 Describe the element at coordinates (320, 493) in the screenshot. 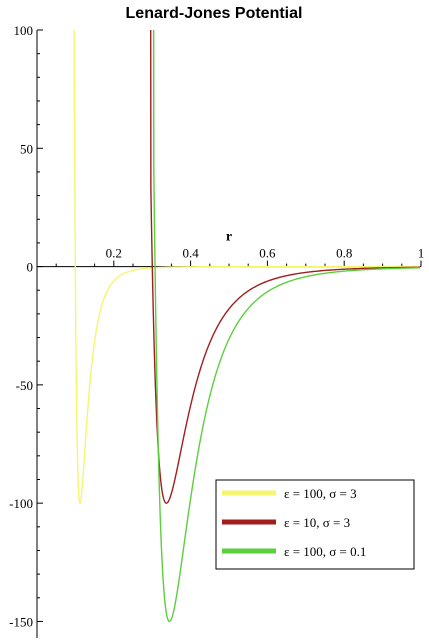

I see `legend-label-1: ε = 100, σ = 3` at that location.